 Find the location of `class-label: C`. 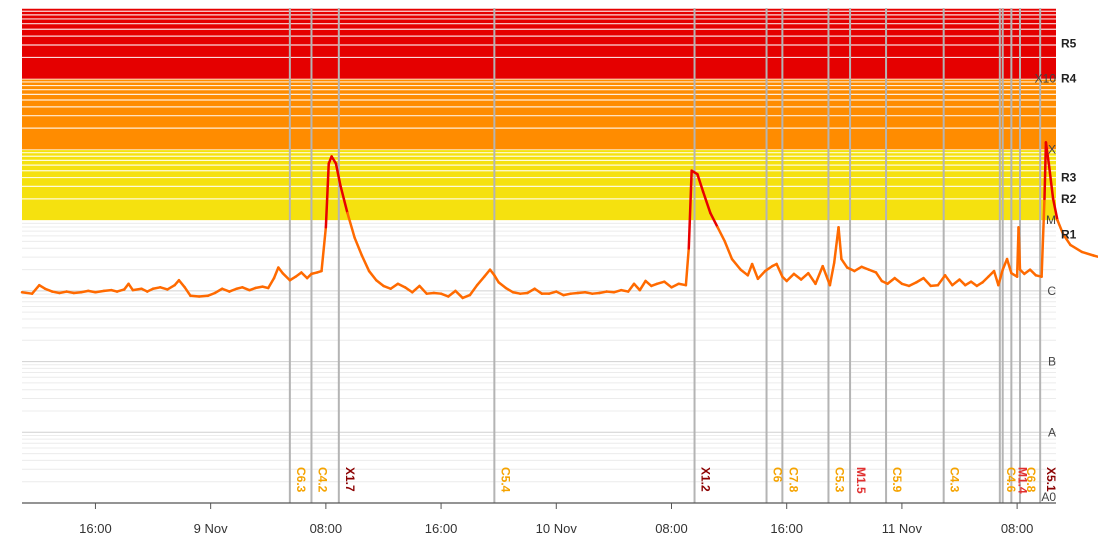

class-label: C is located at coordinates (1051, 291).